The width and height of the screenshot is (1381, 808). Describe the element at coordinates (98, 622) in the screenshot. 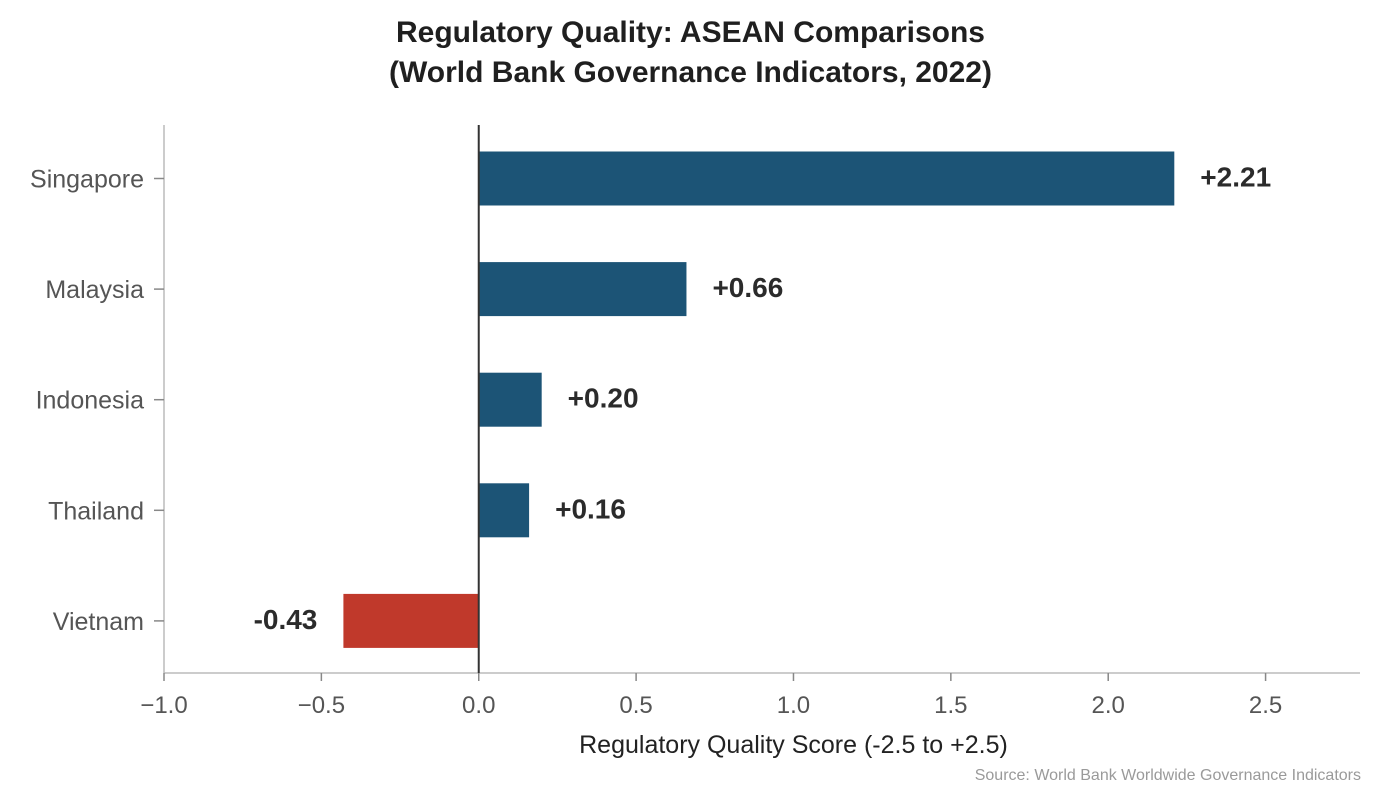

I see `category-label: Vietnam` at that location.